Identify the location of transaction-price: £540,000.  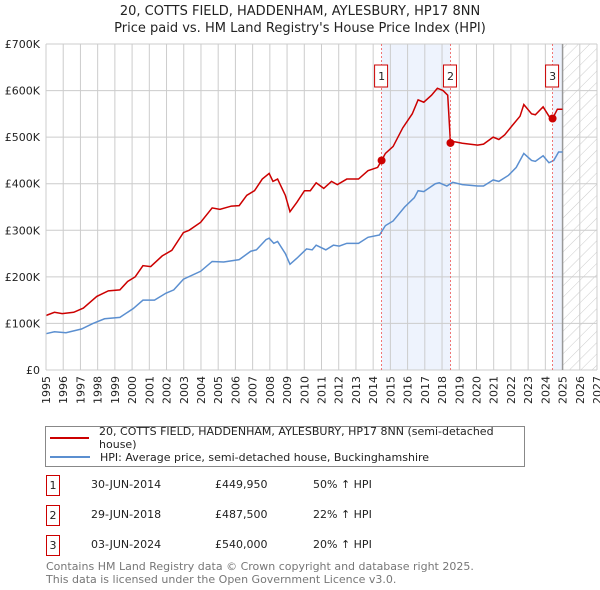
(241, 544).